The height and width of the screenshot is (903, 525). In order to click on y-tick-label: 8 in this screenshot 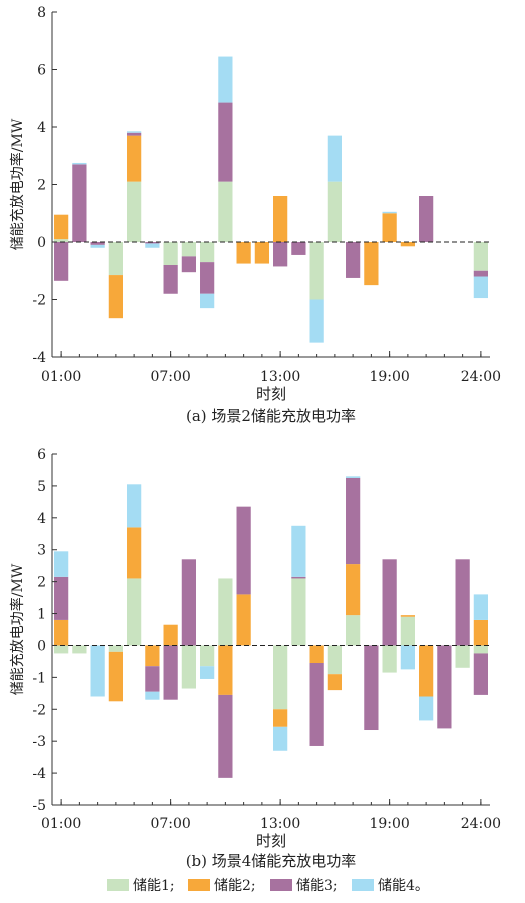, I will do `click(41, 13)`.